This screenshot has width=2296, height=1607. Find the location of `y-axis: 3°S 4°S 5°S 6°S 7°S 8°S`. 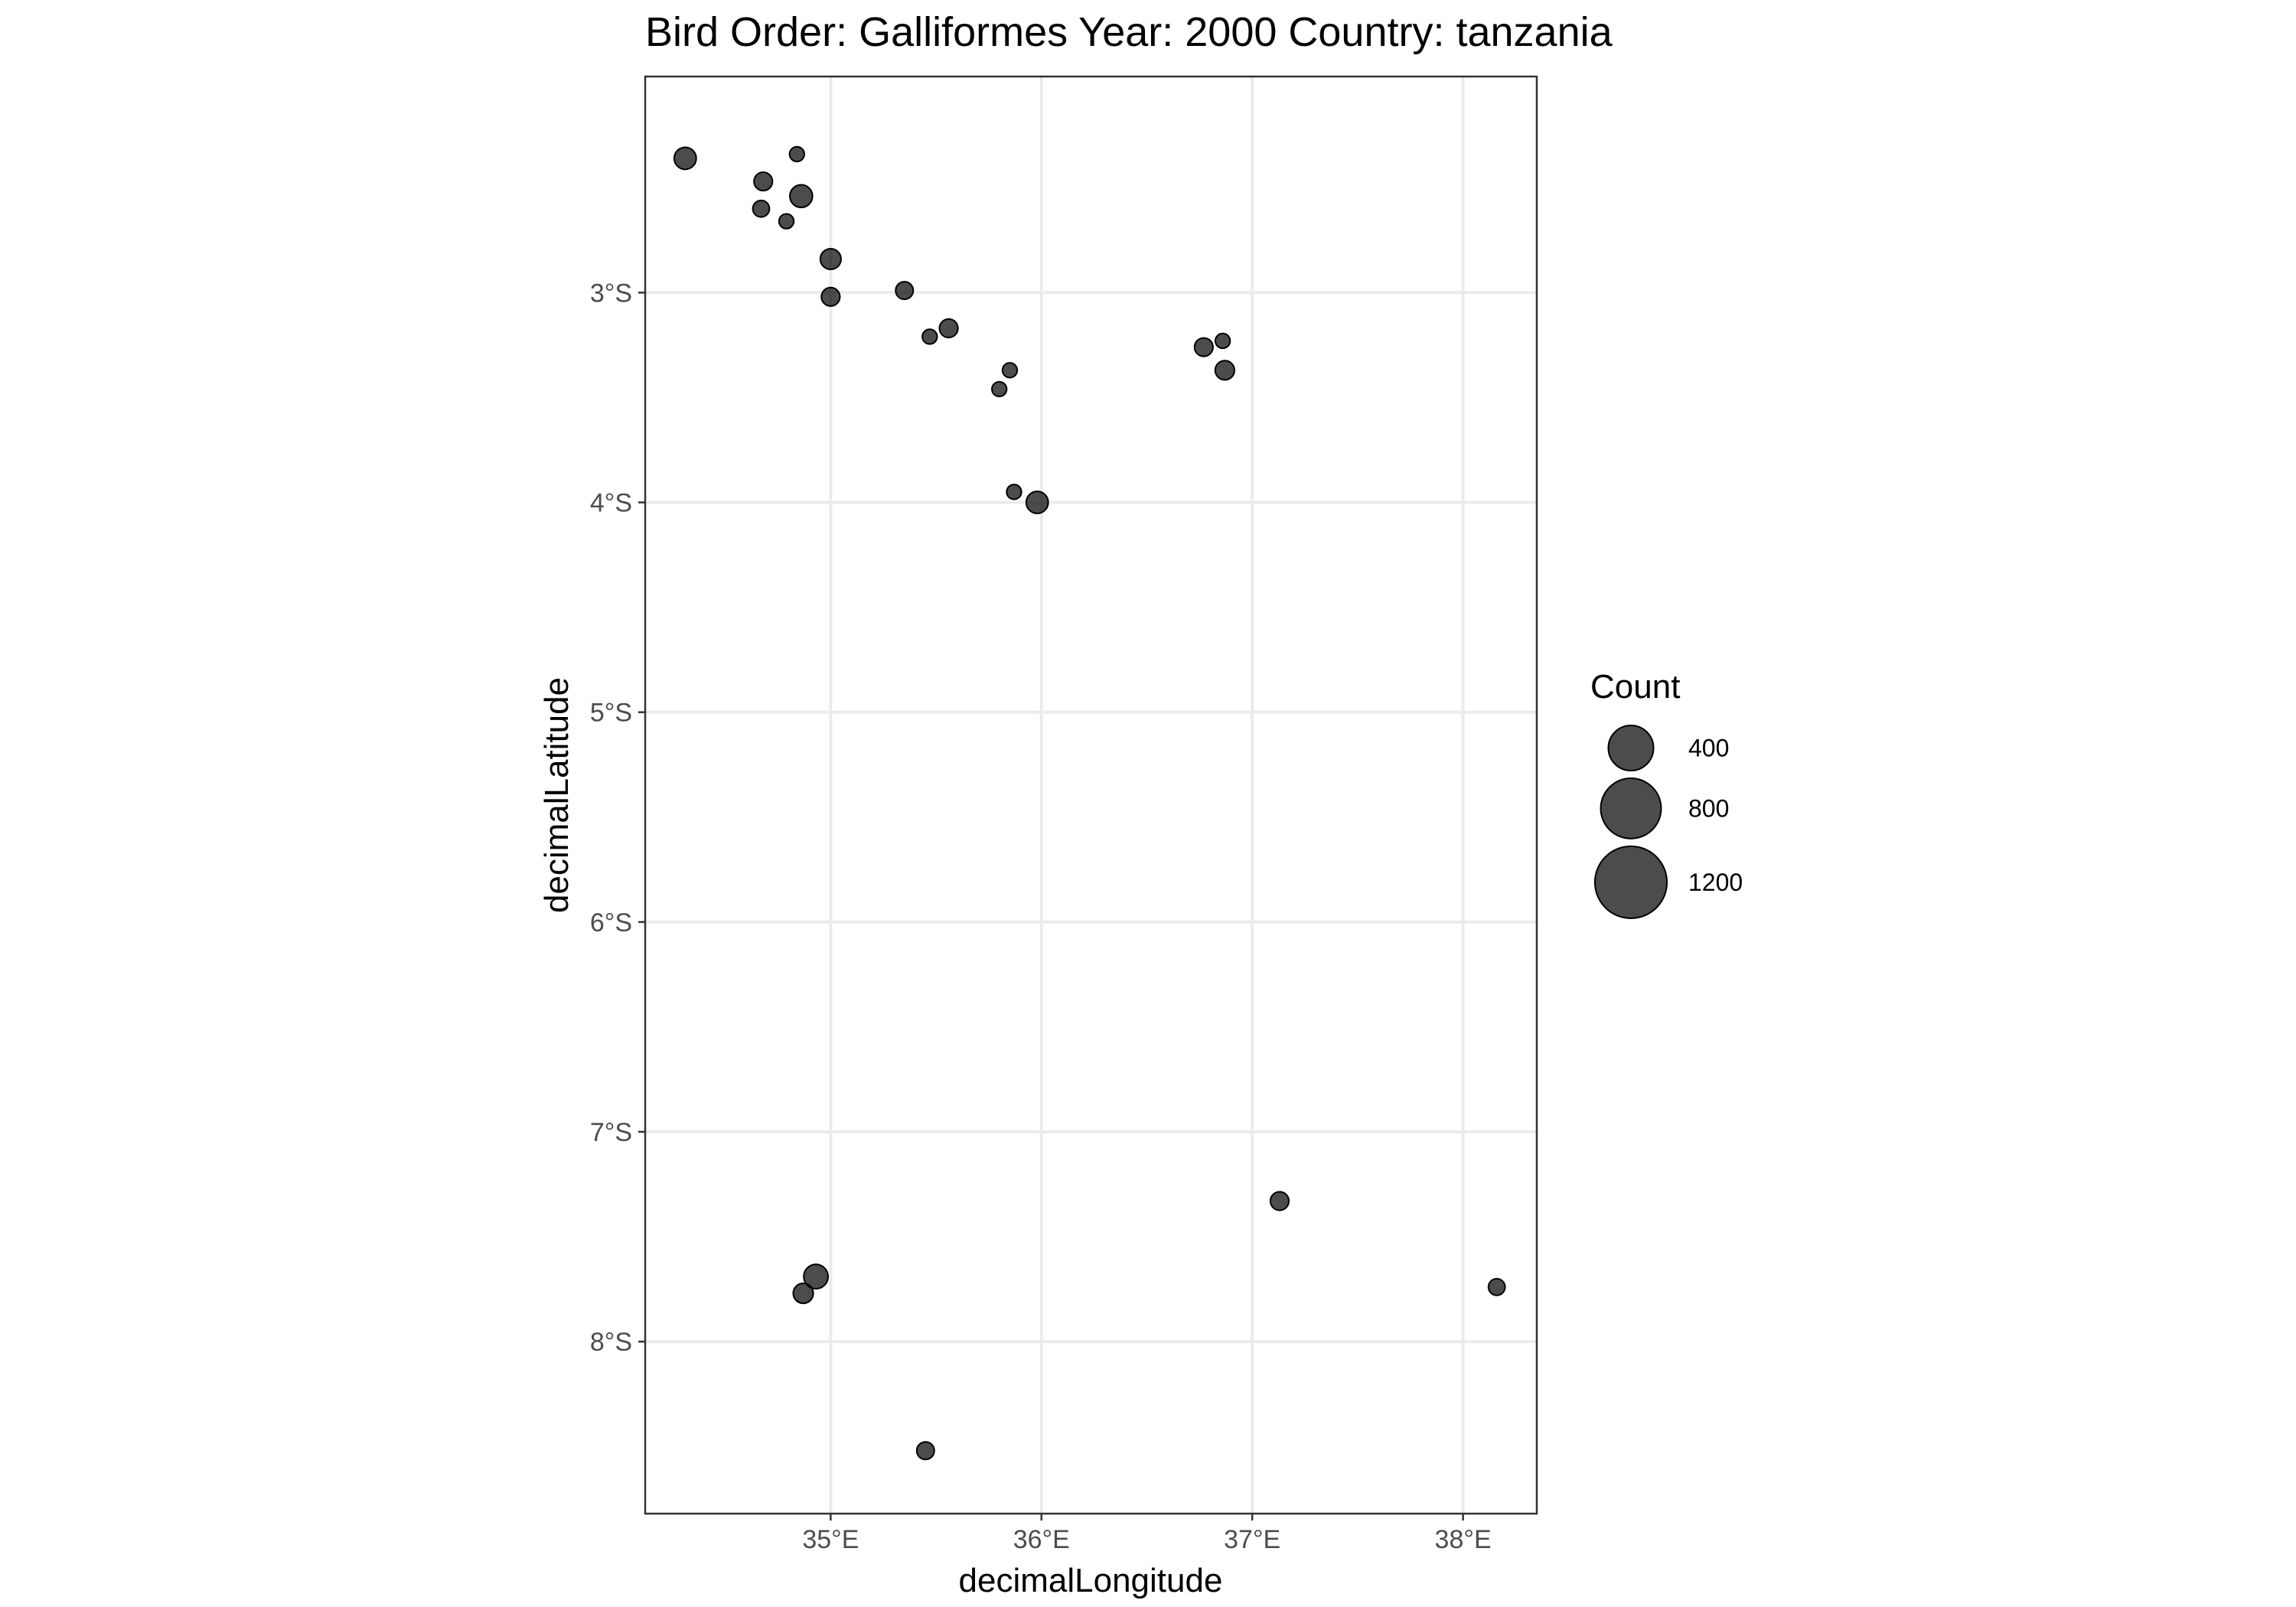

y-axis: 3°S 4°S 5°S 6°S 7°S 8°S is located at coordinates (617, 818).